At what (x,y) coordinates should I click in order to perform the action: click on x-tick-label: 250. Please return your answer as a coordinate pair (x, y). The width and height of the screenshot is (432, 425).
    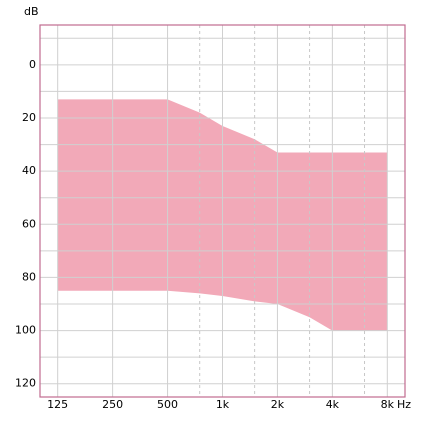
    Looking at the image, I should click on (112, 404).